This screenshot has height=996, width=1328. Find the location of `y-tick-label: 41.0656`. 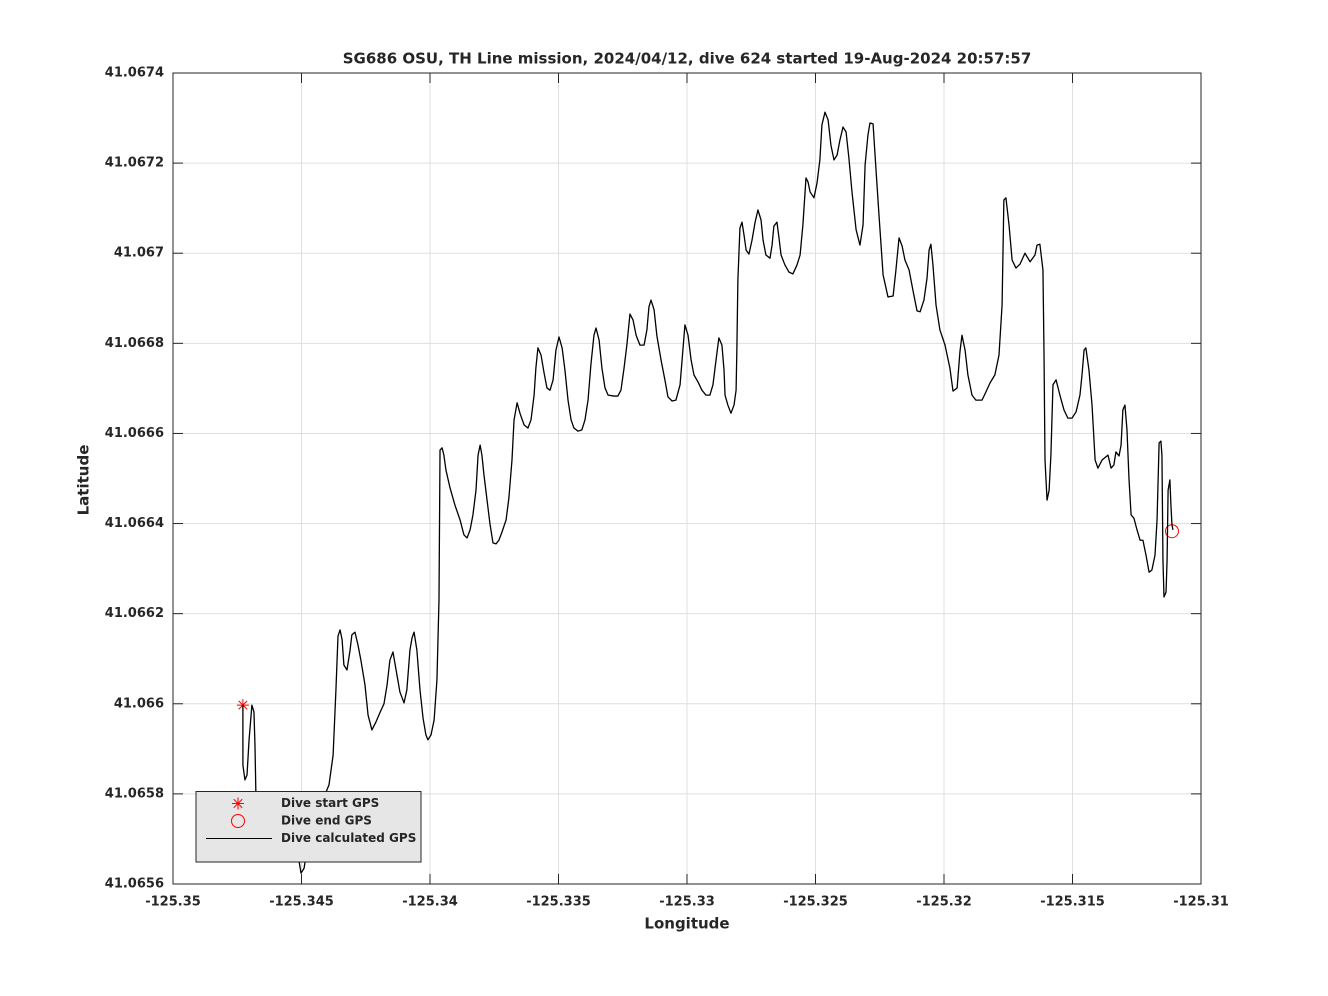

y-tick-label: 41.0656 is located at coordinates (134, 884).